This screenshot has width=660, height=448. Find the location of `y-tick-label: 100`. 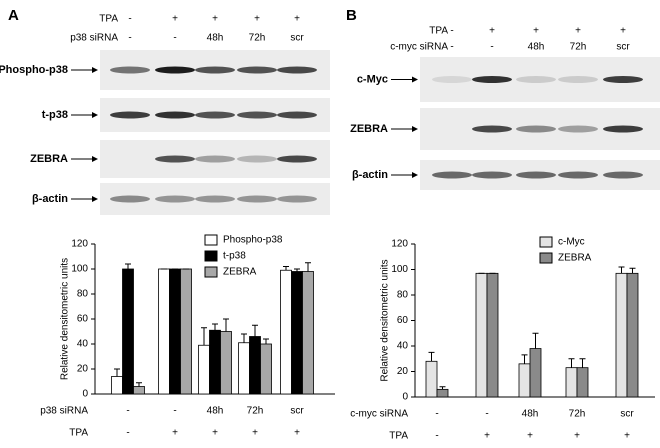

y-tick-label: 100 is located at coordinates (399, 269).